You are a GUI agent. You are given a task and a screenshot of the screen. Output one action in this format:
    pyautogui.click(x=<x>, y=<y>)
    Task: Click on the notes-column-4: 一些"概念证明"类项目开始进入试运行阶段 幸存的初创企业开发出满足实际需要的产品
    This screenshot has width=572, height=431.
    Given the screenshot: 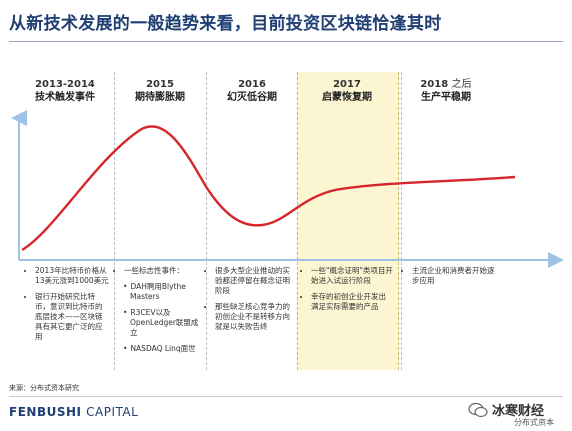 What is the action you would take?
    pyautogui.click(x=348, y=292)
    